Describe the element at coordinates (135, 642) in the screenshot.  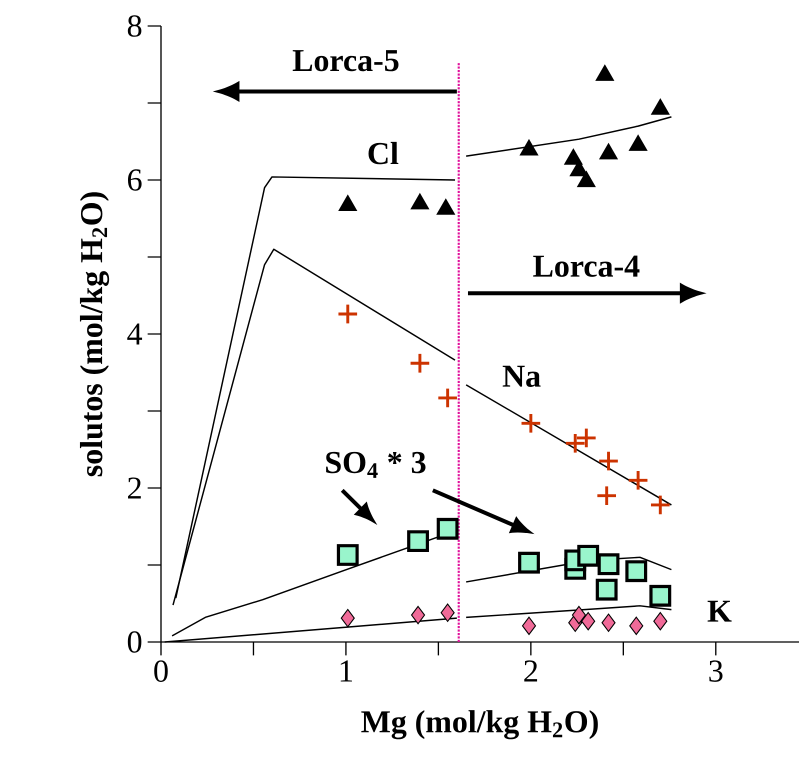
I see `y-tick-label: 0` at that location.